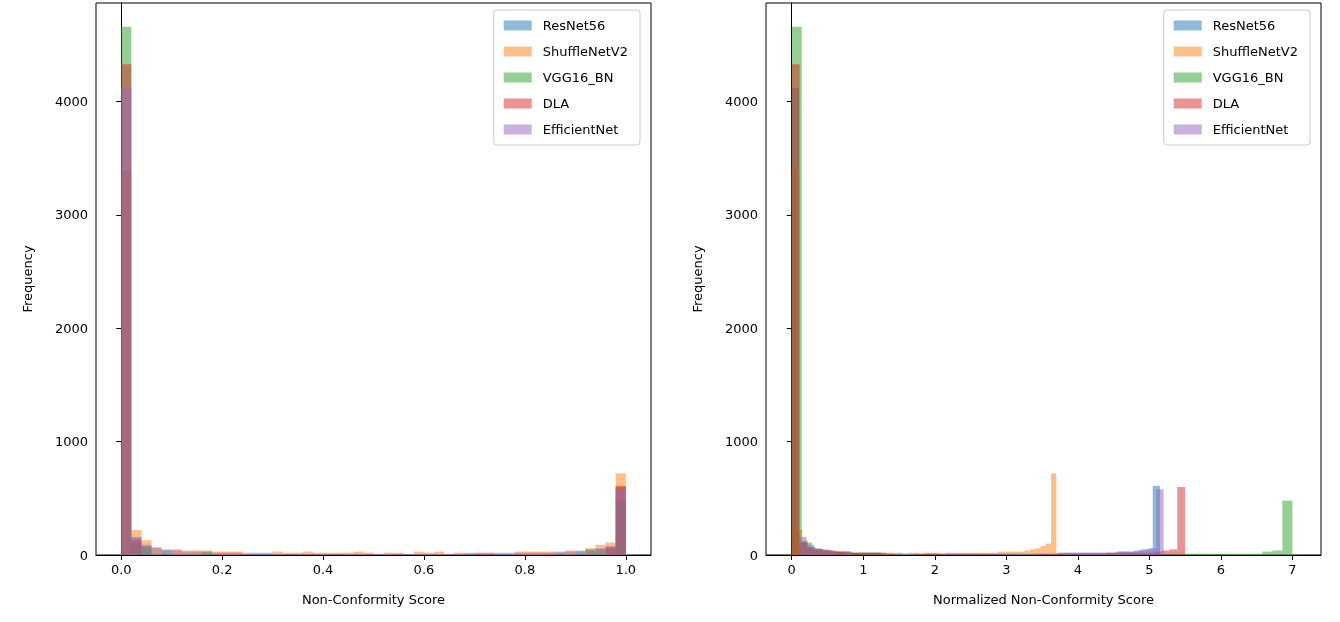  I want to click on x-tick-label: 0.6, so click(424, 569).